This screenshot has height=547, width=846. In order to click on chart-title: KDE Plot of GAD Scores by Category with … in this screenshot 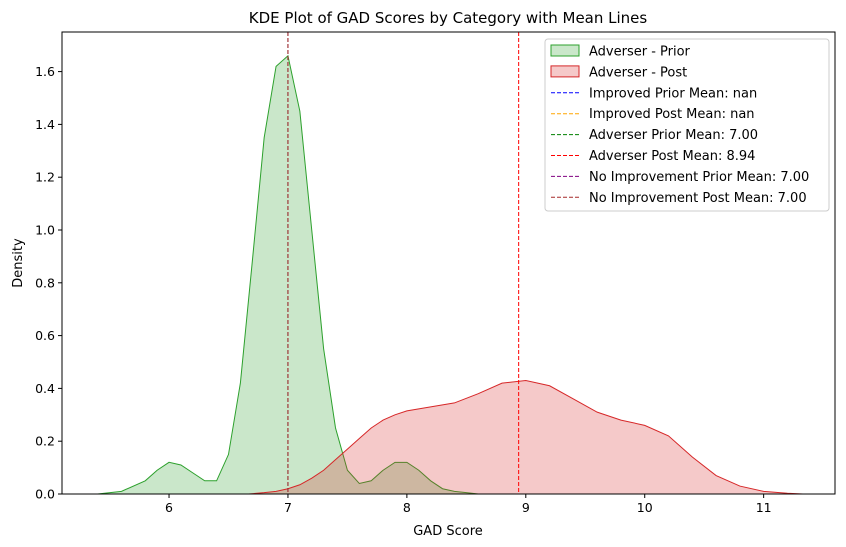, I will do `click(448, 18)`.